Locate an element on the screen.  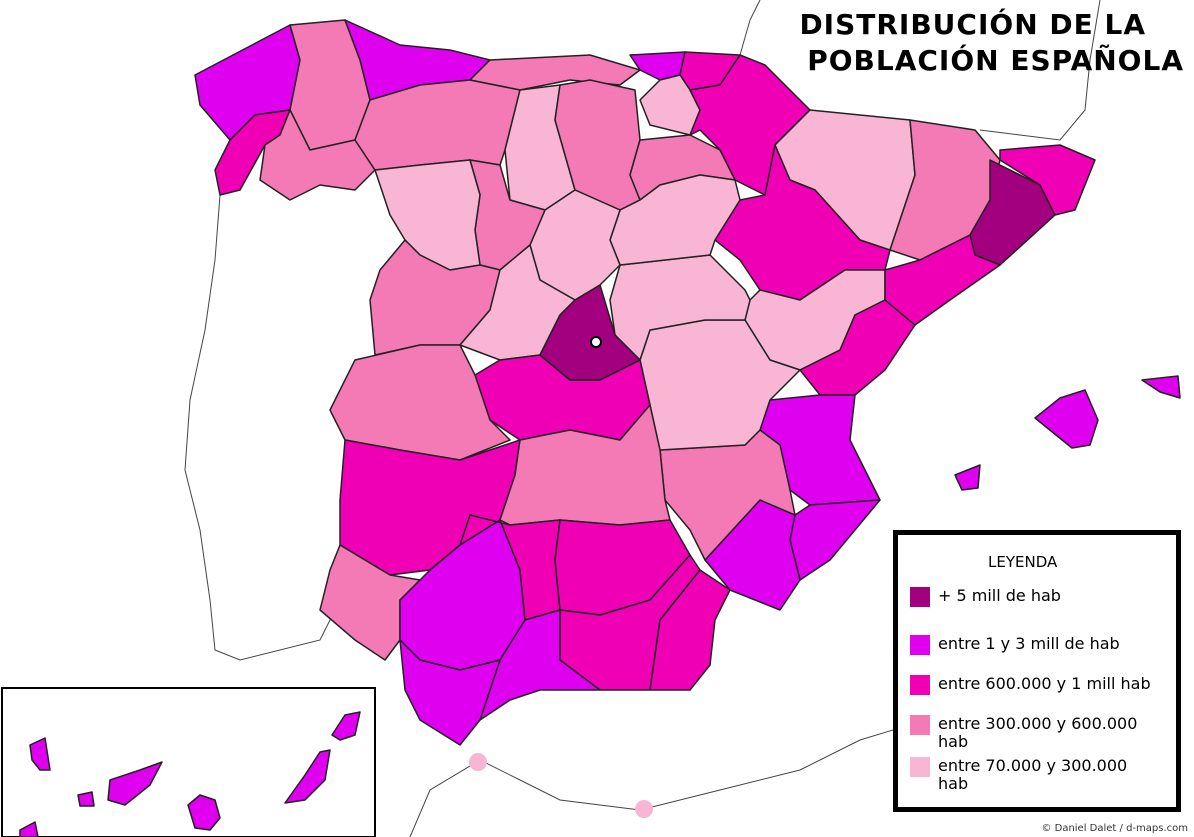
france-coast is located at coordinates (920, 70).